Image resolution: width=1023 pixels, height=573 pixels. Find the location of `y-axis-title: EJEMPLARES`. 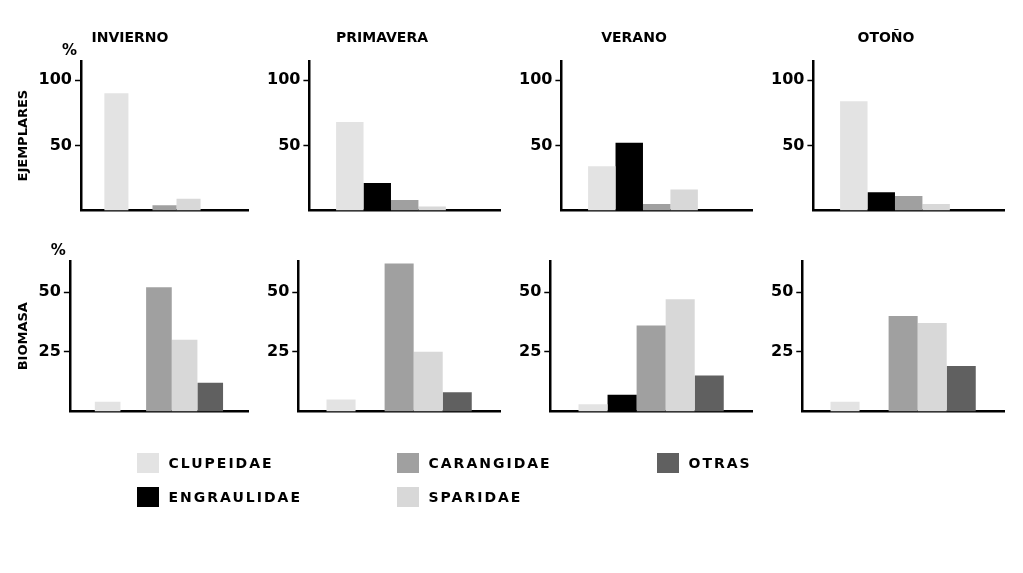

y-axis-title: EJEMPLARES is located at coordinates (23, 135).